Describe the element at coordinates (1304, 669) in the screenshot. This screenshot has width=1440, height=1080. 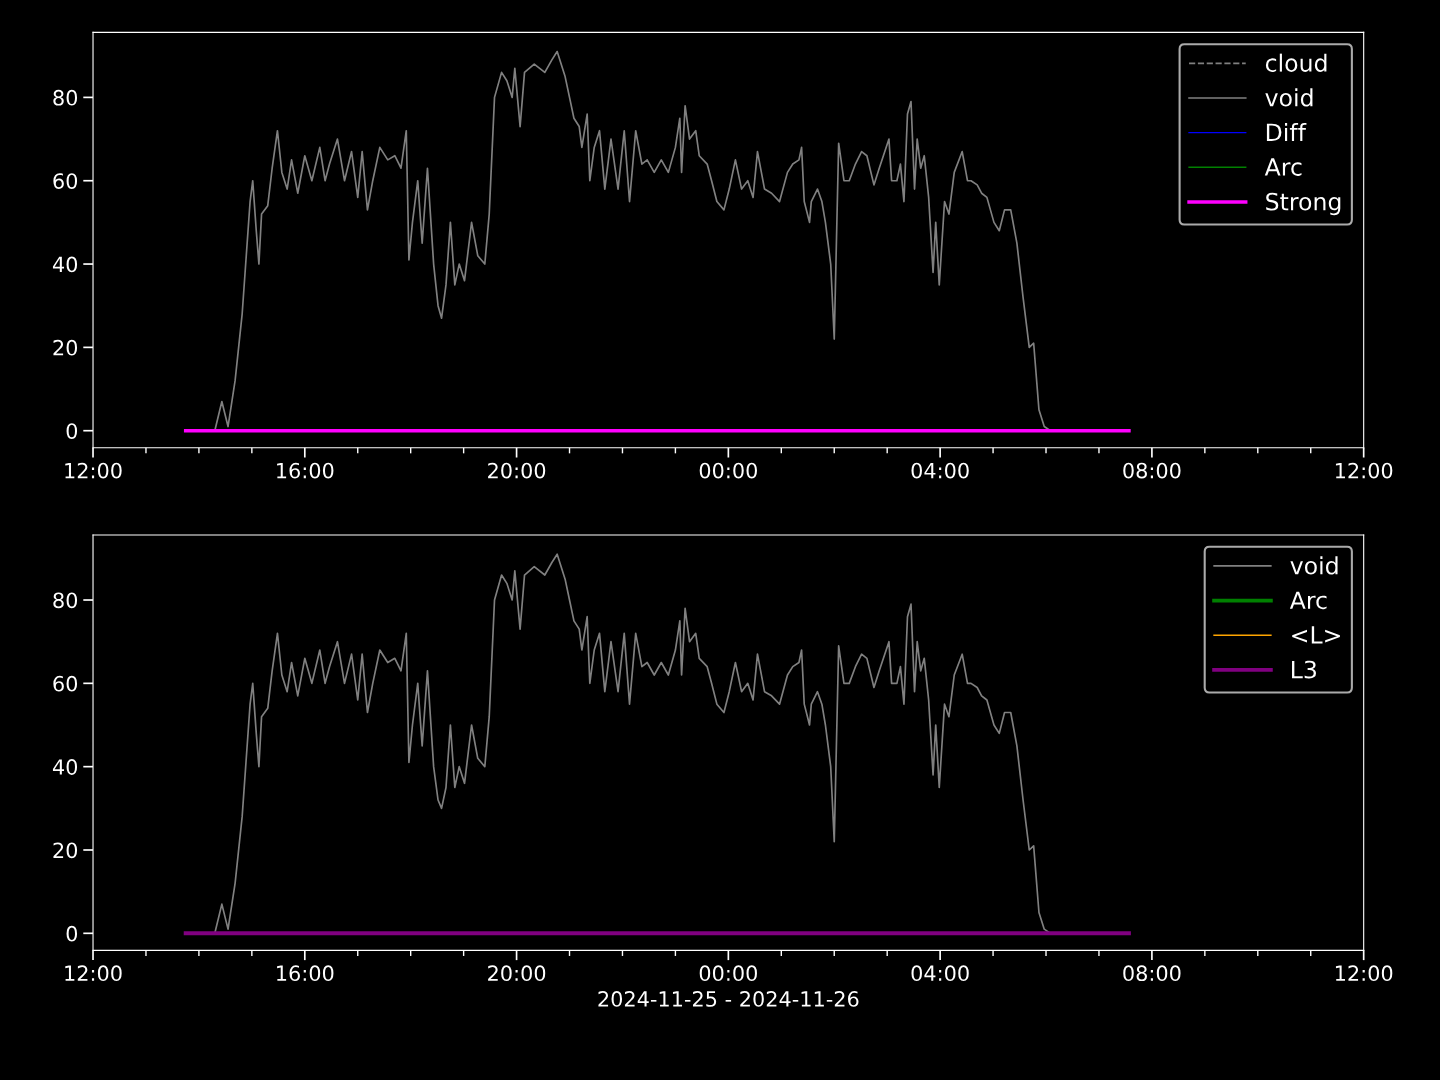
I see `legend-label: L3` at that location.